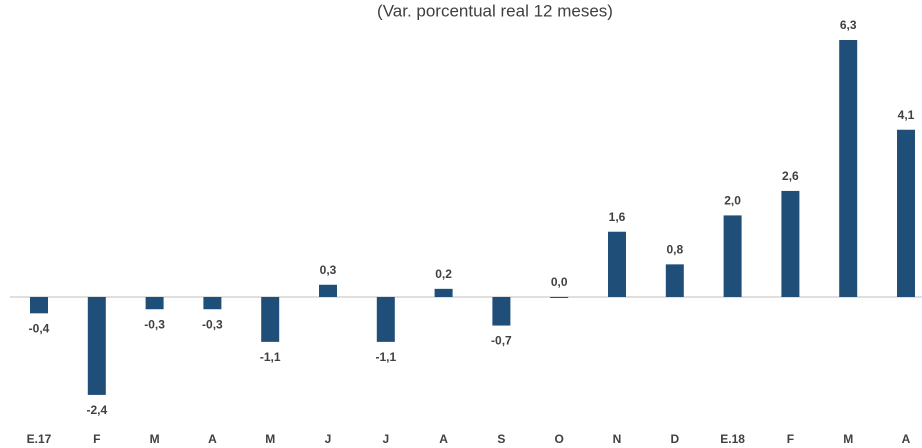  Describe the element at coordinates (674, 439) in the screenshot. I see `x-tick-label: D` at that location.